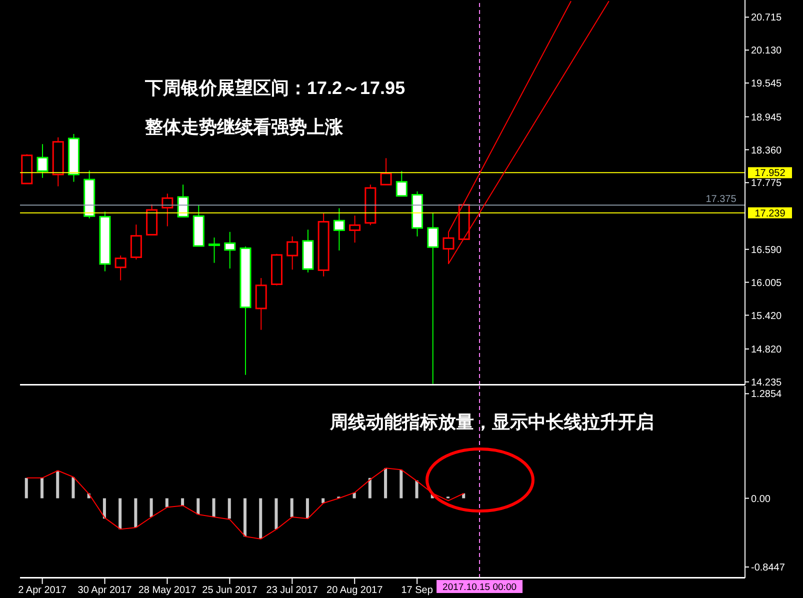 This screenshot has height=598, width=803. Describe the element at coordinates (355, 590) in the screenshot. I see `x-tick-label: 20 Aug 2017` at that location.